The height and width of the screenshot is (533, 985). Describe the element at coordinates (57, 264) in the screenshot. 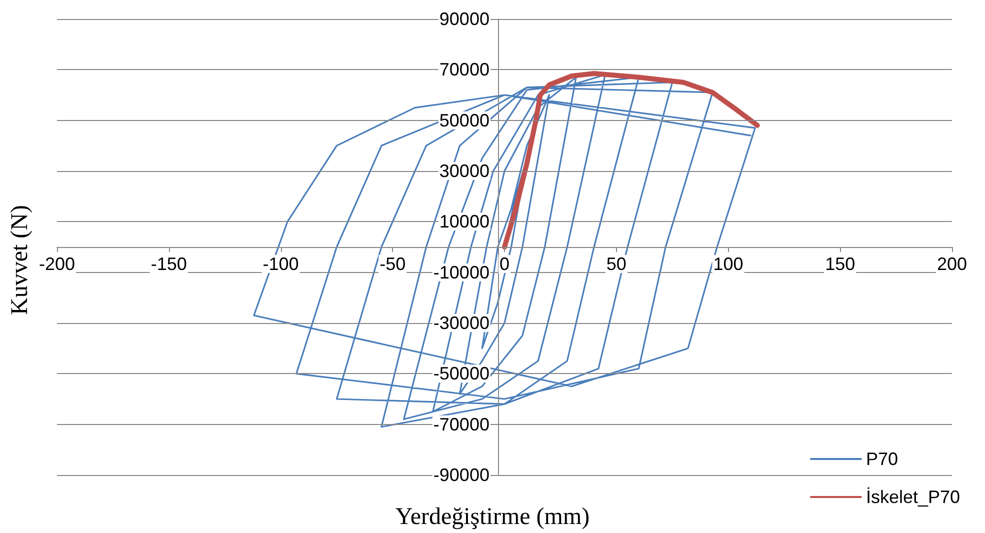

I see `x-tick-label: -200` at that location.